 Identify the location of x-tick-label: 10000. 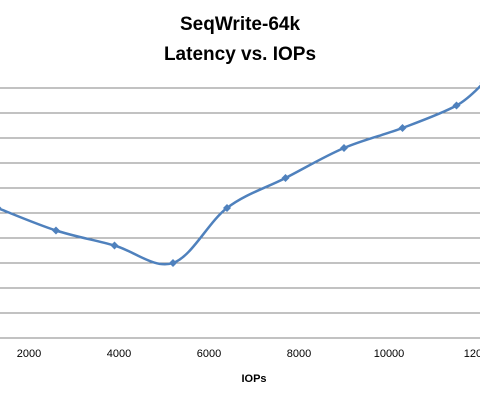
(389, 354).